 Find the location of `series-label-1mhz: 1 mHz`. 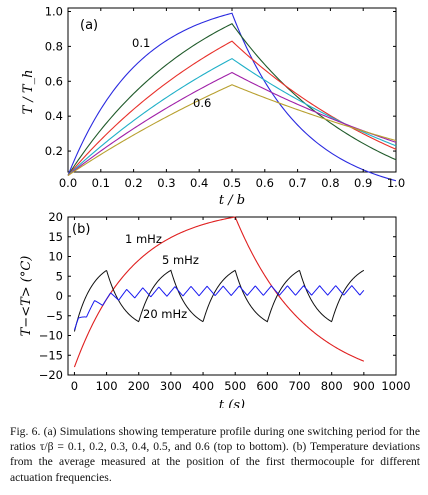

series-label-1mhz: 1 mHz is located at coordinates (143, 239).